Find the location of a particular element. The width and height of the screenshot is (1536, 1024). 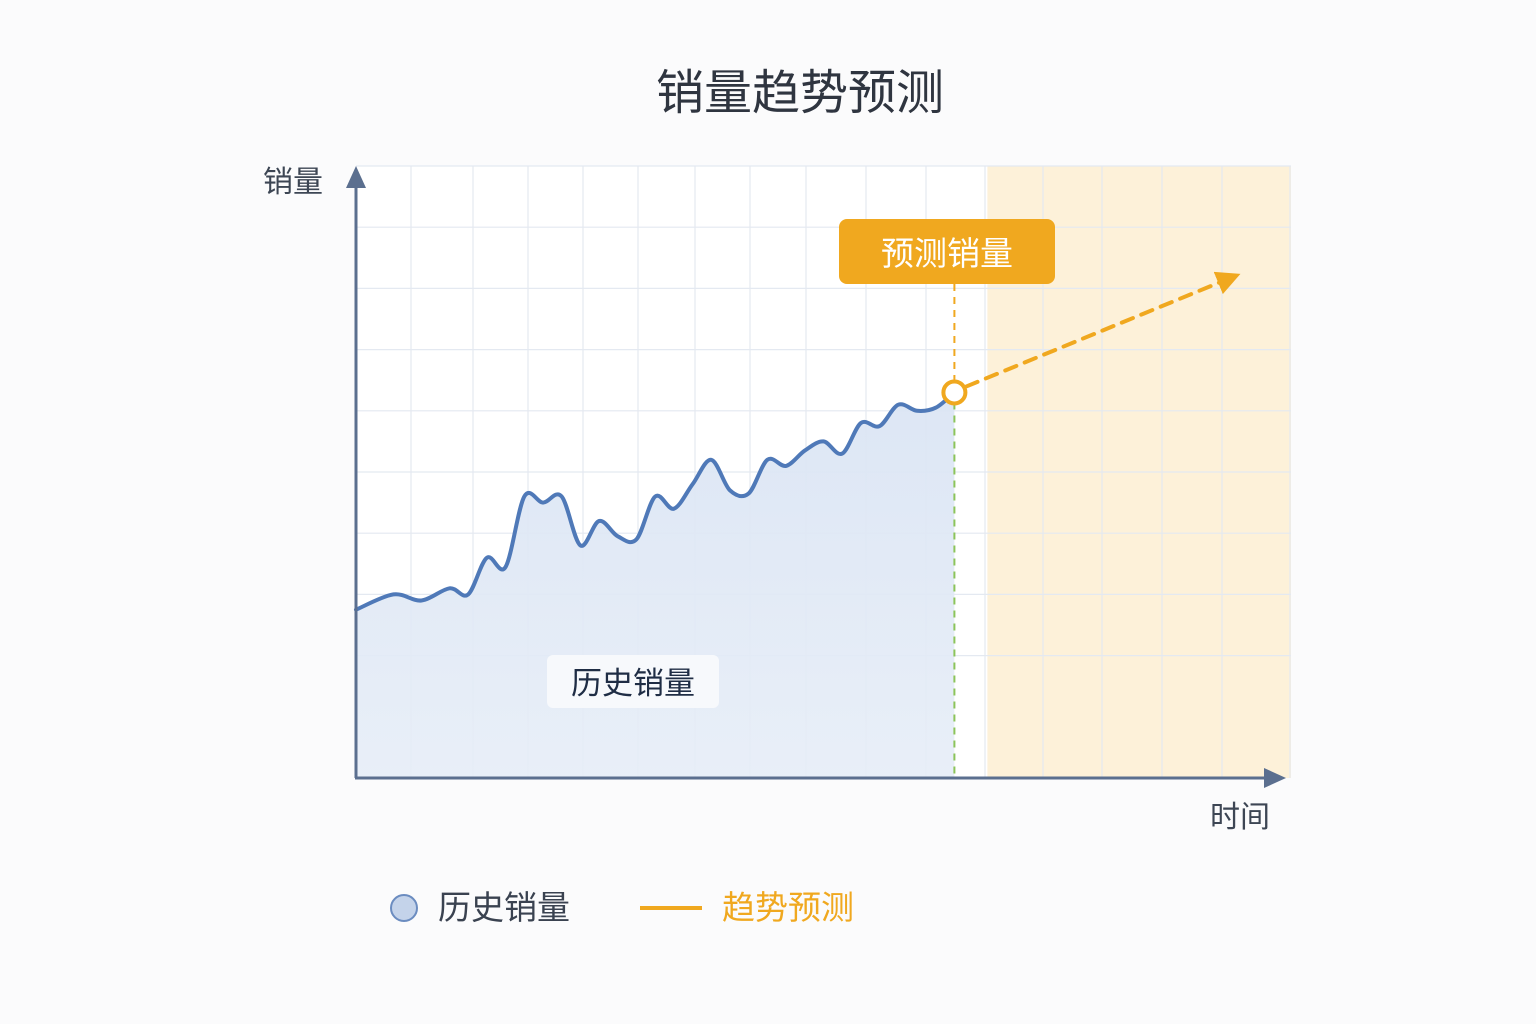

legend-history-marker is located at coordinates (404, 908).